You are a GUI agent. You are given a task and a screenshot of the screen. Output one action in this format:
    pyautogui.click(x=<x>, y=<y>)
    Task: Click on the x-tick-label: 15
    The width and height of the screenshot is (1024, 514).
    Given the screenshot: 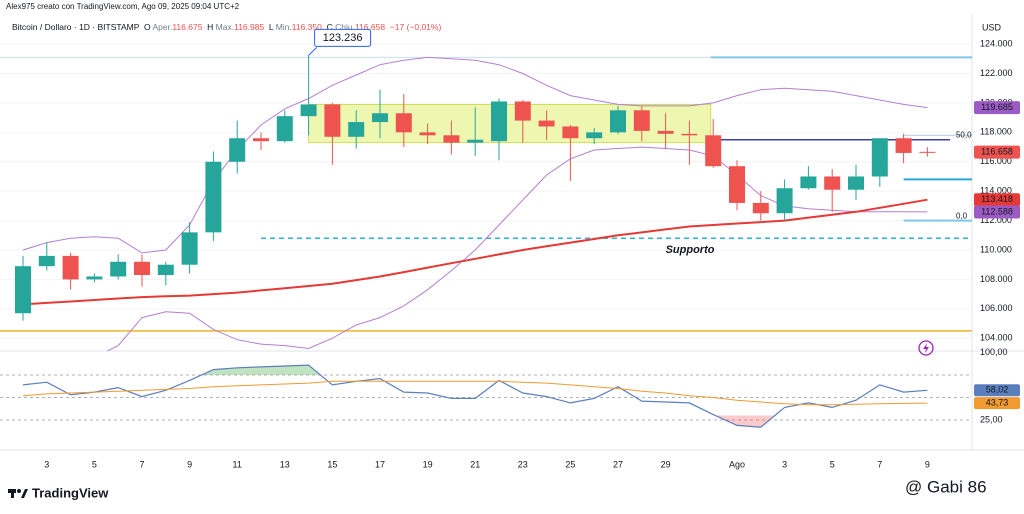 What is the action you would take?
    pyautogui.click(x=332, y=464)
    